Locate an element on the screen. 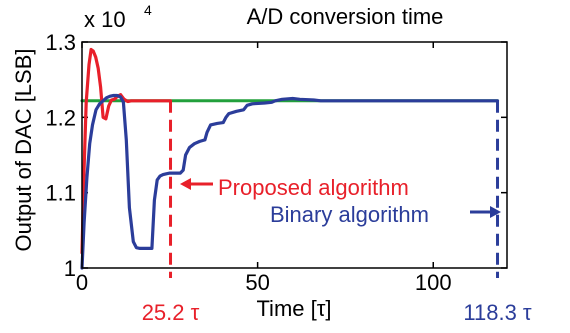 This screenshot has width=570, height=333. y-tick-label: 1.1 is located at coordinates (60, 193).